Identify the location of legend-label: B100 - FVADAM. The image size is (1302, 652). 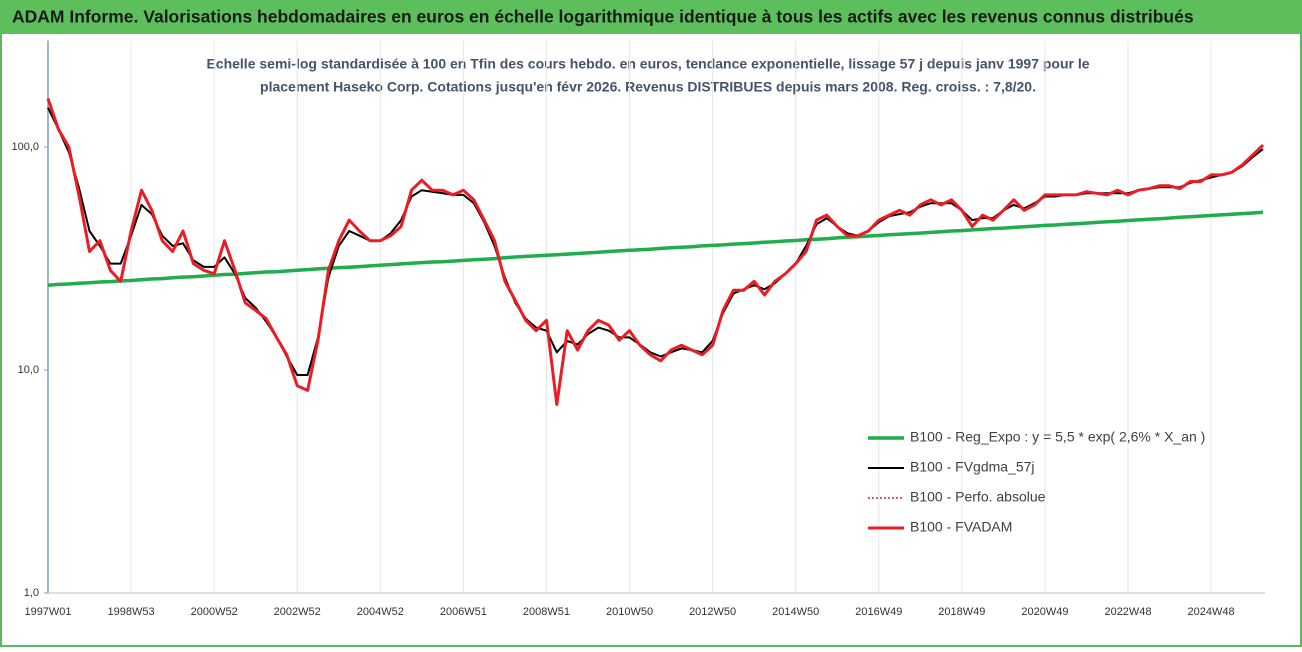
(961, 527).